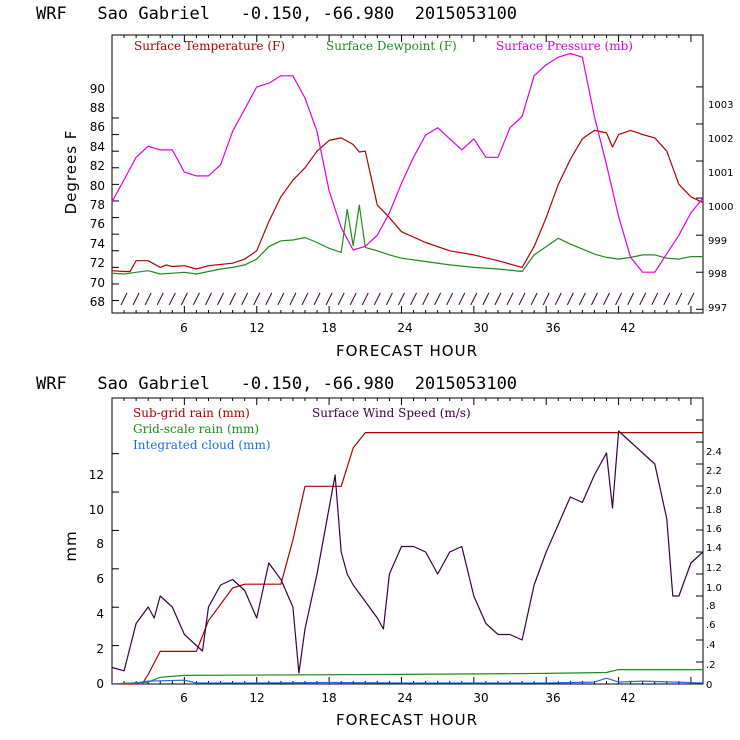  What do you see at coordinates (97, 302) in the screenshot?
I see `p1-ytick-label: 68` at bounding box center [97, 302].